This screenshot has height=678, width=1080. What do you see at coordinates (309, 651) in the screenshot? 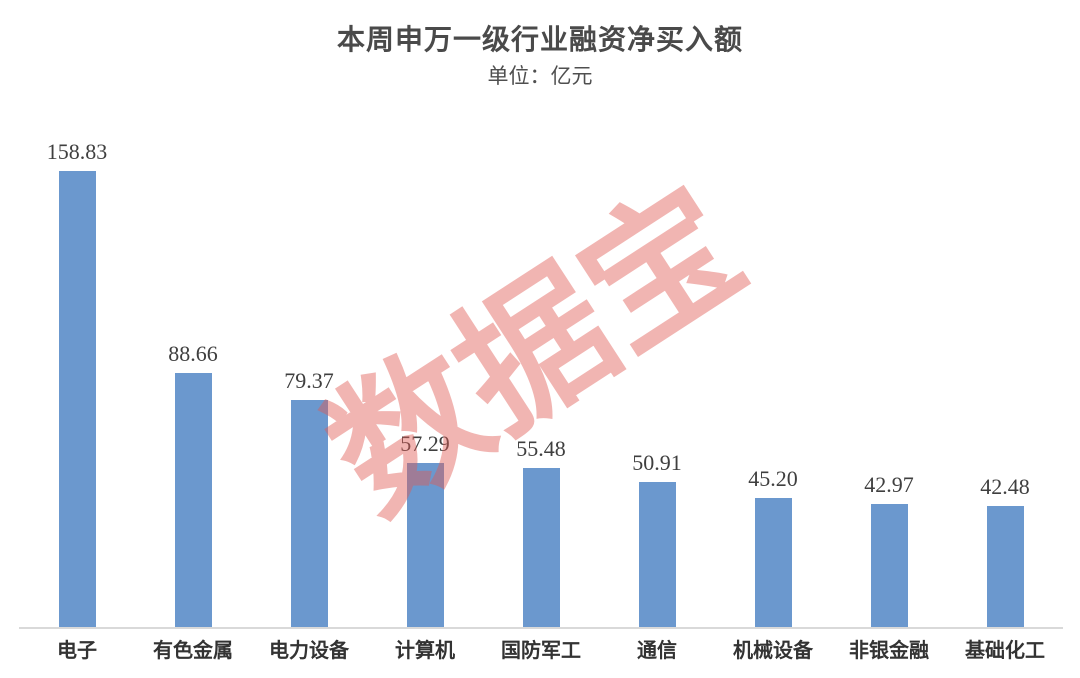
I see `x-axis-label: 电力设备` at bounding box center [309, 651].